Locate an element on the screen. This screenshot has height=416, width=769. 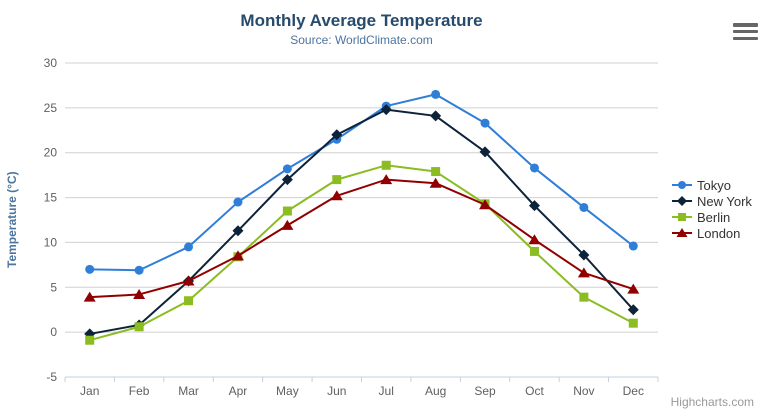
x-tick-label: Mar is located at coordinates (188, 391).